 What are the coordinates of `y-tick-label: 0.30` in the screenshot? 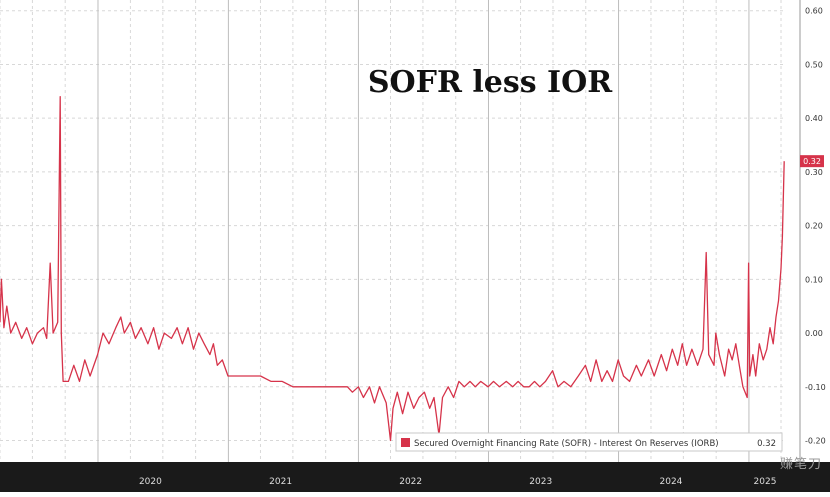 It's located at (814, 172).